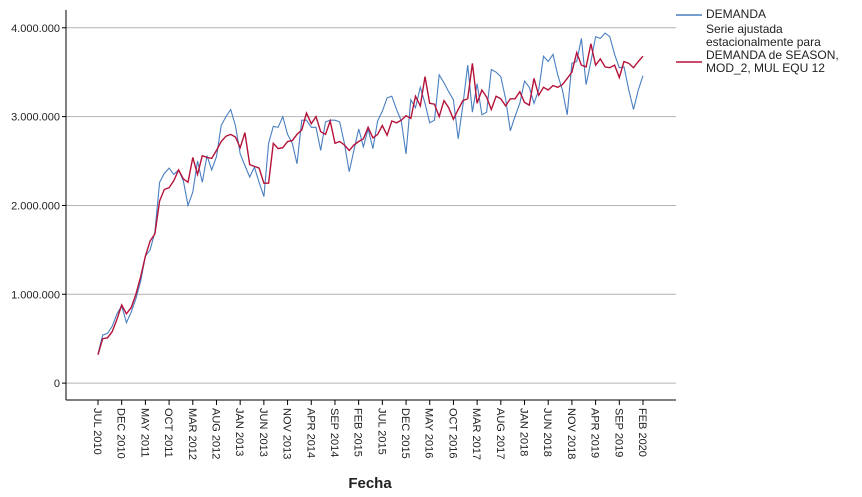 This screenshot has height=497, width=862. What do you see at coordinates (452, 433) in the screenshot?
I see `x-tick-label: OCT 2016` at bounding box center [452, 433].